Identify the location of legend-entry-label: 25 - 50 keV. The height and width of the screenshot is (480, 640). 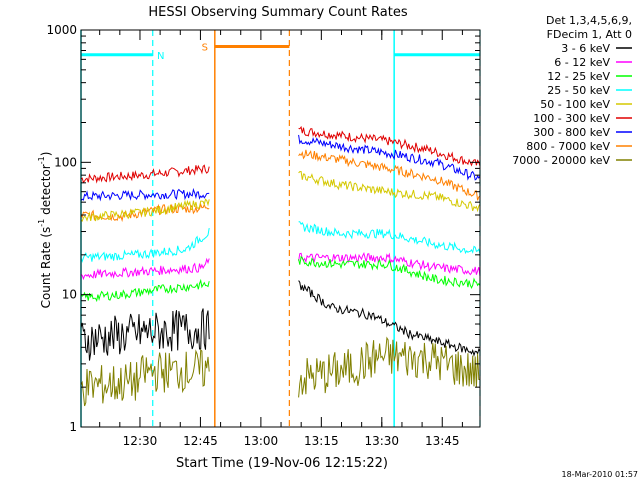
(578, 90).